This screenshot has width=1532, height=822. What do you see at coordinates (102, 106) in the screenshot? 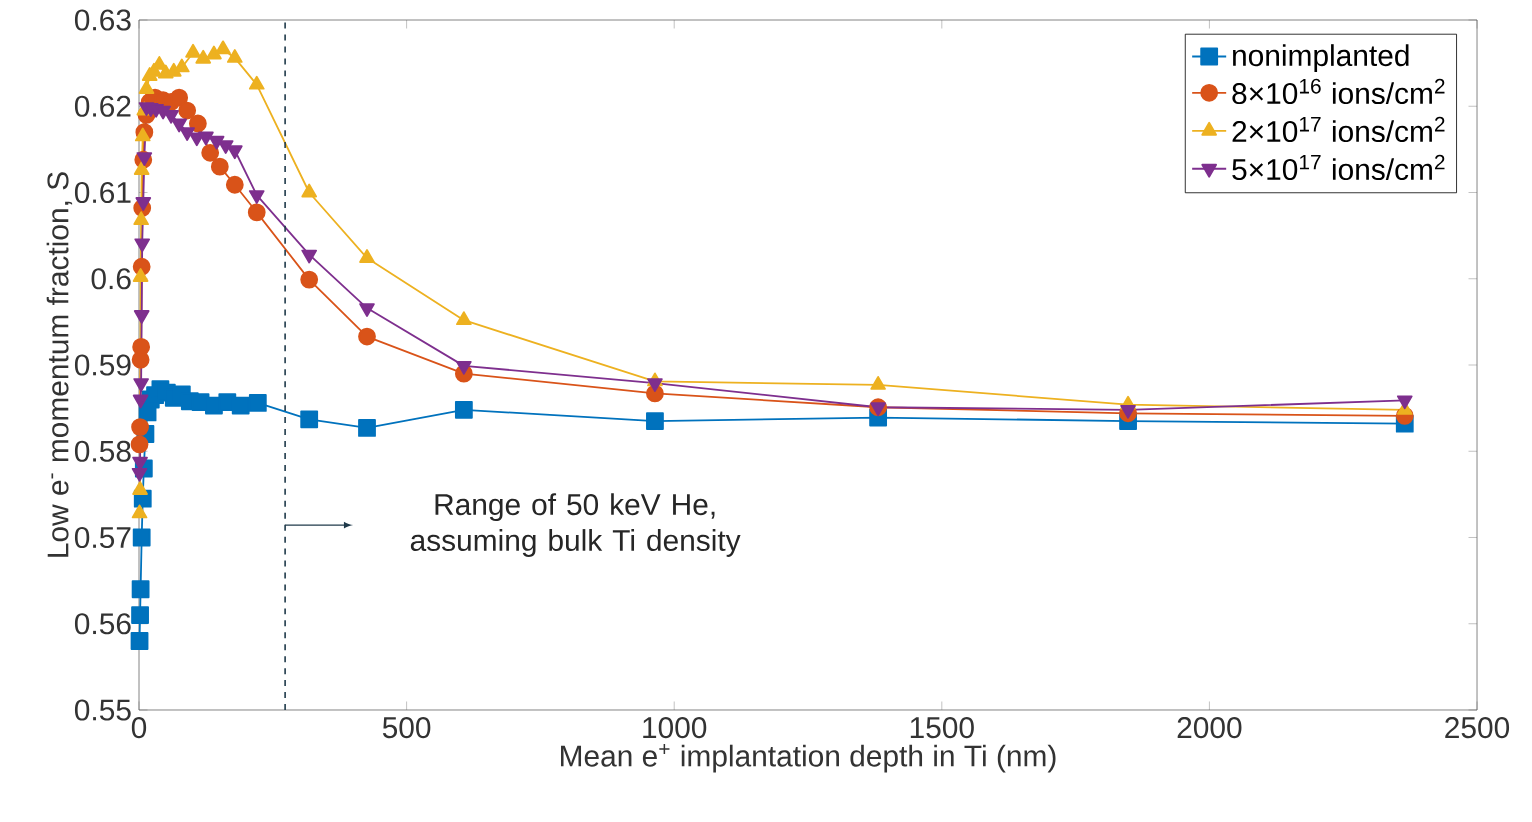
I see `y-tick-label: 0.62` at bounding box center [102, 106].